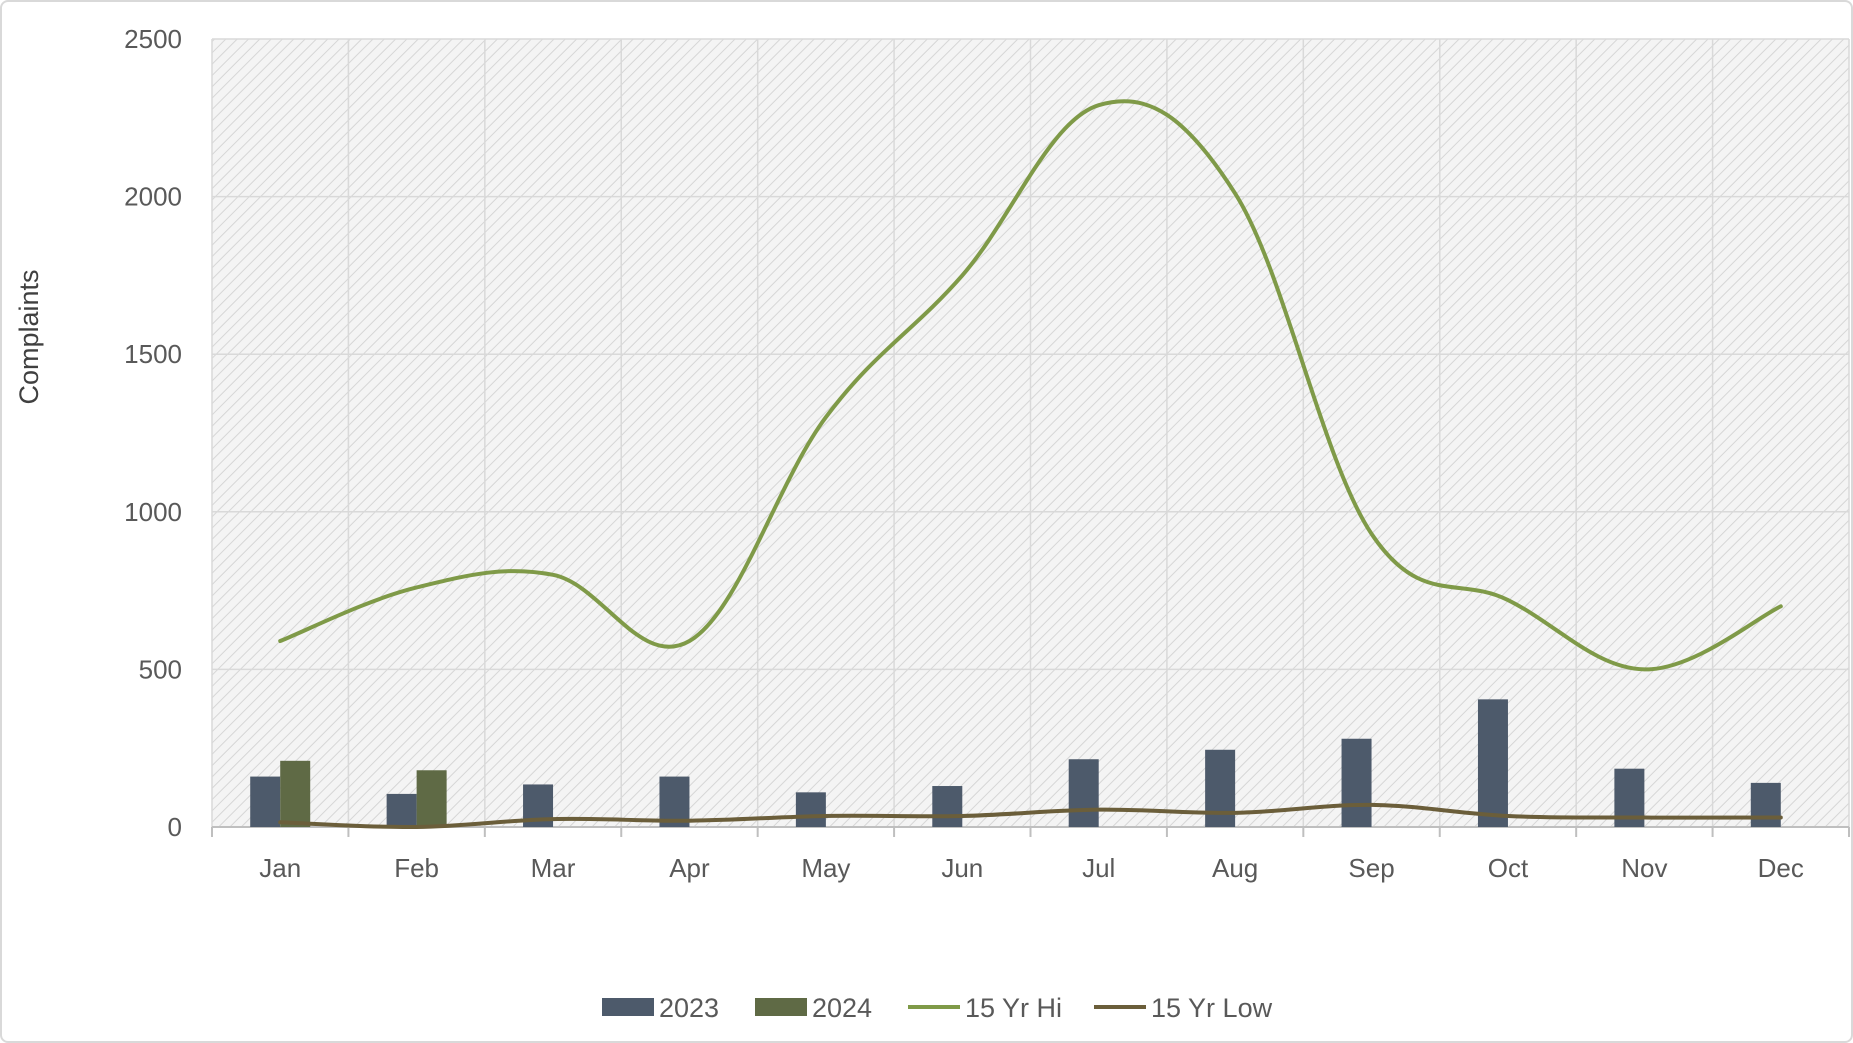  What do you see at coordinates (416, 868) in the screenshot?
I see `x-tick-label: Feb` at bounding box center [416, 868].